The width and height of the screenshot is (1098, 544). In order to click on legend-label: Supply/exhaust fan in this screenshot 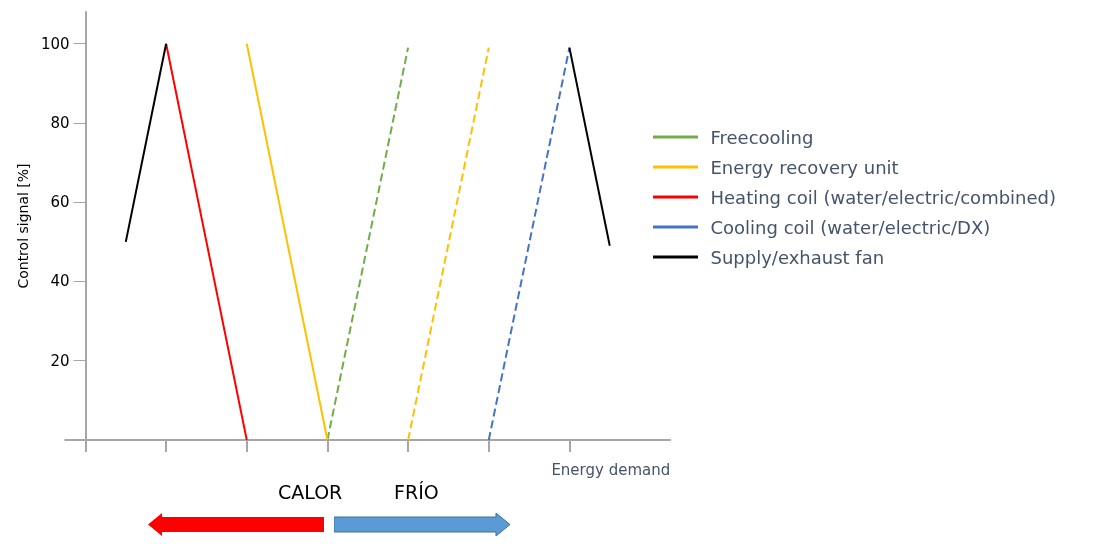, I will do `click(797, 257)`.